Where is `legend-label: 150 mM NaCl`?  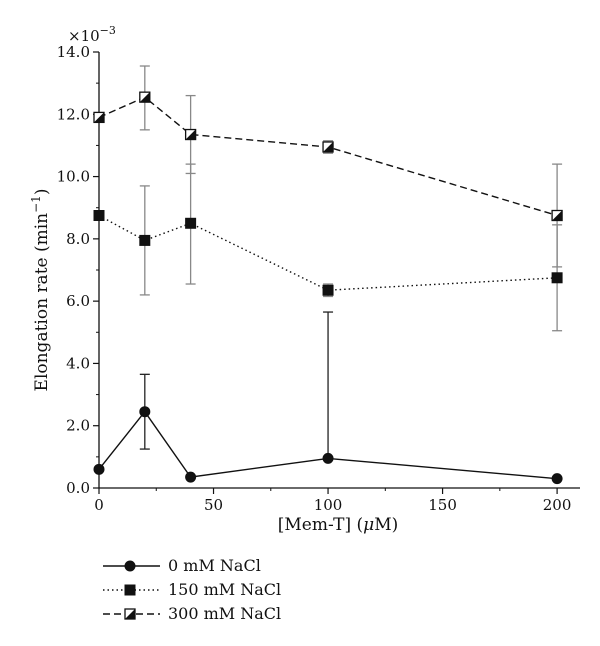 legend-label: 150 mM NaCl is located at coordinates (224, 589).